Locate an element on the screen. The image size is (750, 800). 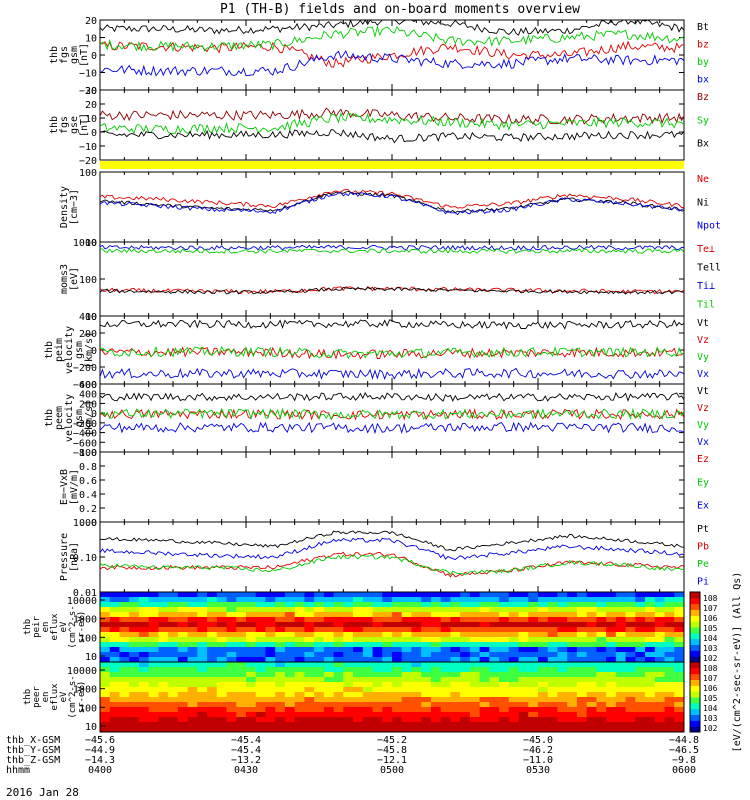
legend-label: Bz is located at coordinates (703, 97).